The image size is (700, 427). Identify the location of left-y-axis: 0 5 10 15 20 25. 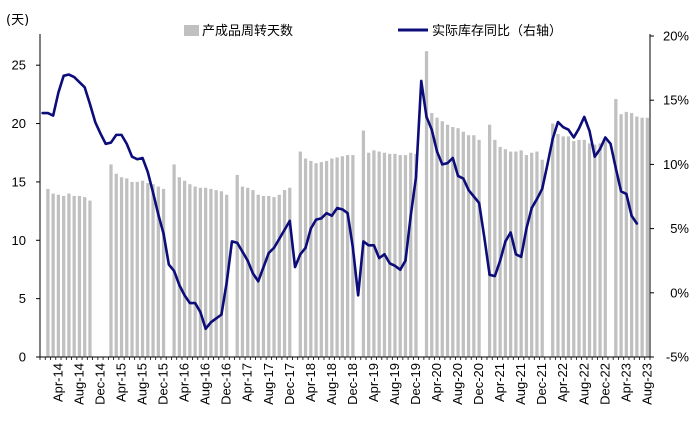
(26, 211).